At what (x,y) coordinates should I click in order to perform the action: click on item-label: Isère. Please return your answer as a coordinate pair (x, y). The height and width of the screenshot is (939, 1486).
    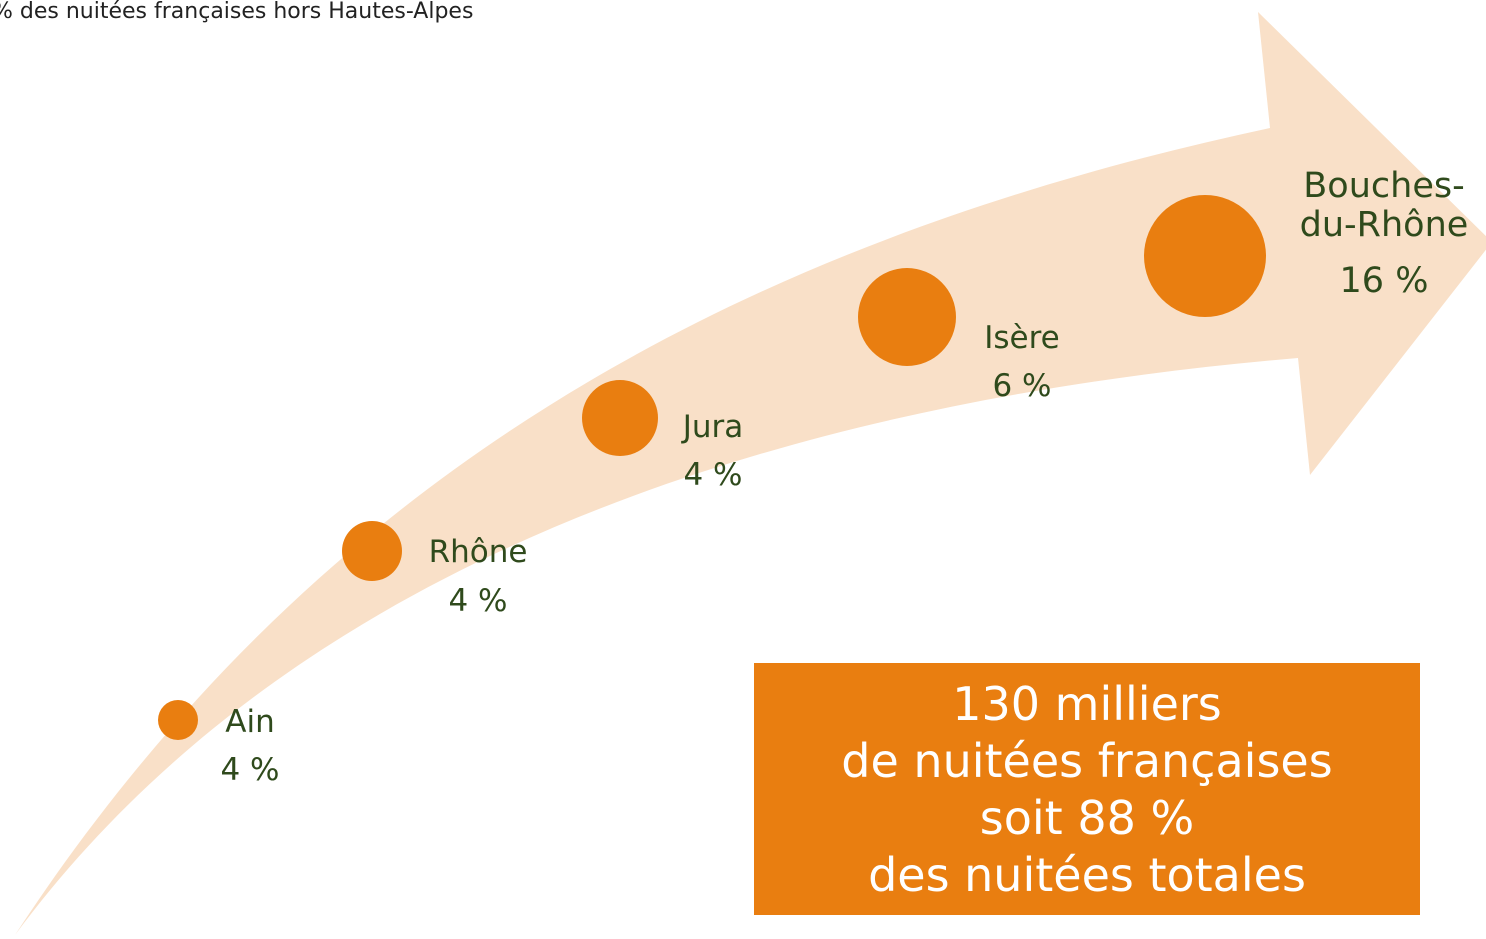
    Looking at the image, I should click on (1022, 338).